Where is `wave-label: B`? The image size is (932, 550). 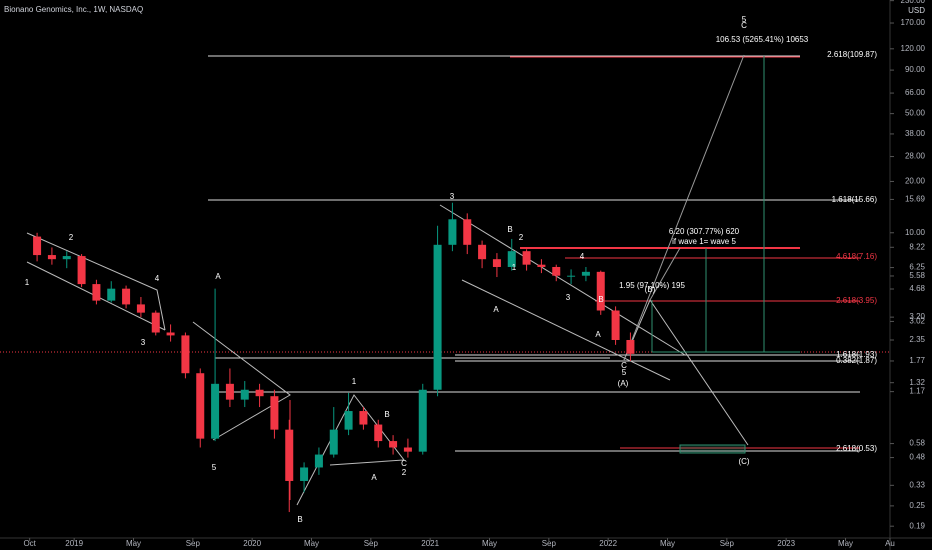 wave-label: B is located at coordinates (386, 414).